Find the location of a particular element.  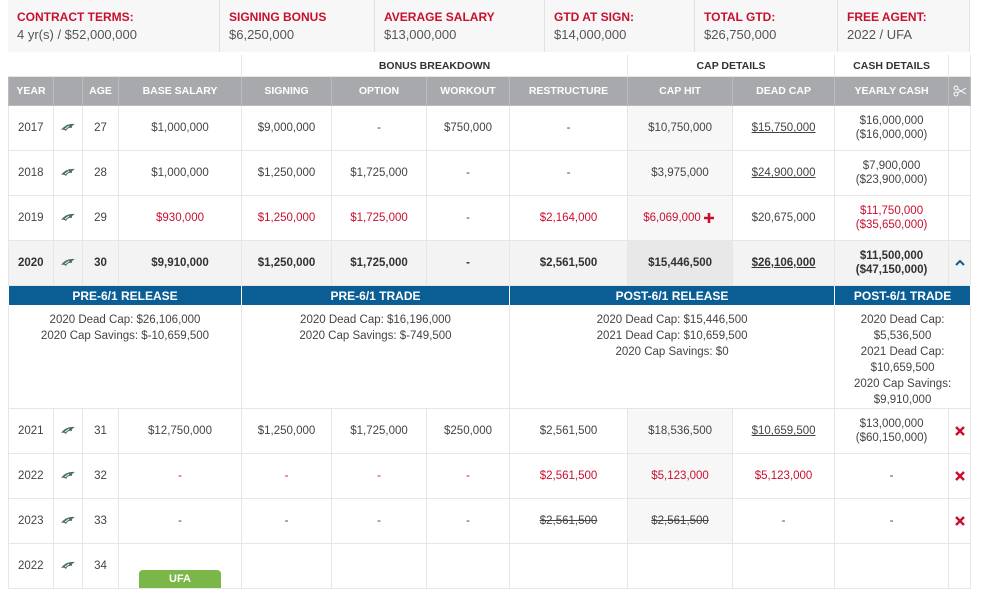

cell: $3,975,000 is located at coordinates (680, 173).